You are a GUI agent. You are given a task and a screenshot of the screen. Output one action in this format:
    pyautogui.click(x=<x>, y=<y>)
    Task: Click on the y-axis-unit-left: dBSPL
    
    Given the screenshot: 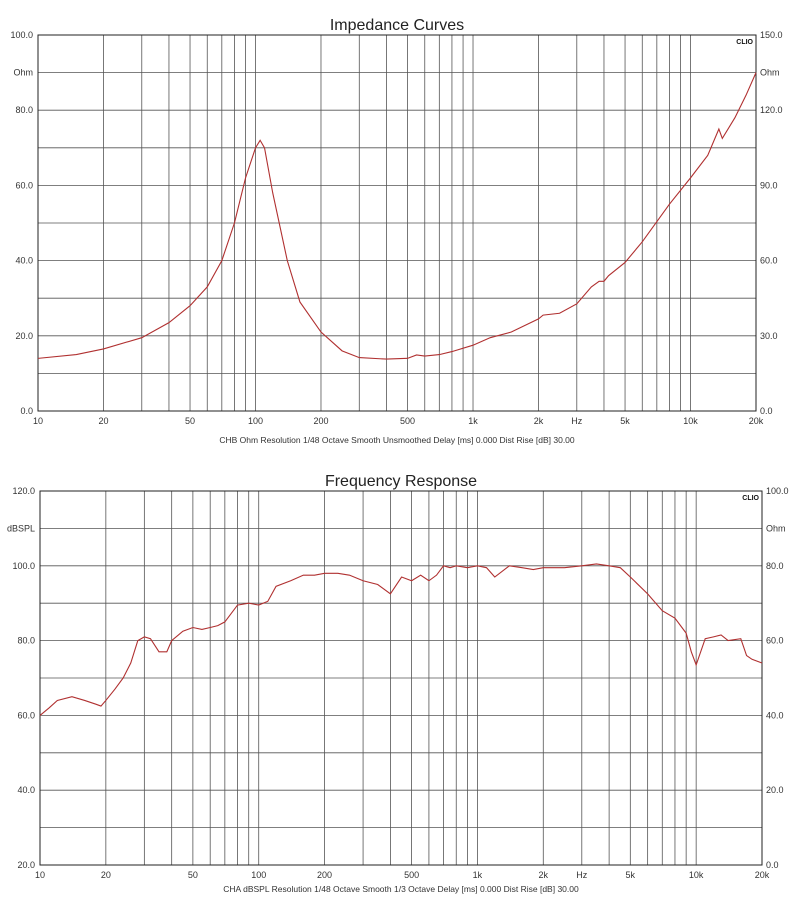 What is the action you would take?
    pyautogui.click(x=21, y=528)
    